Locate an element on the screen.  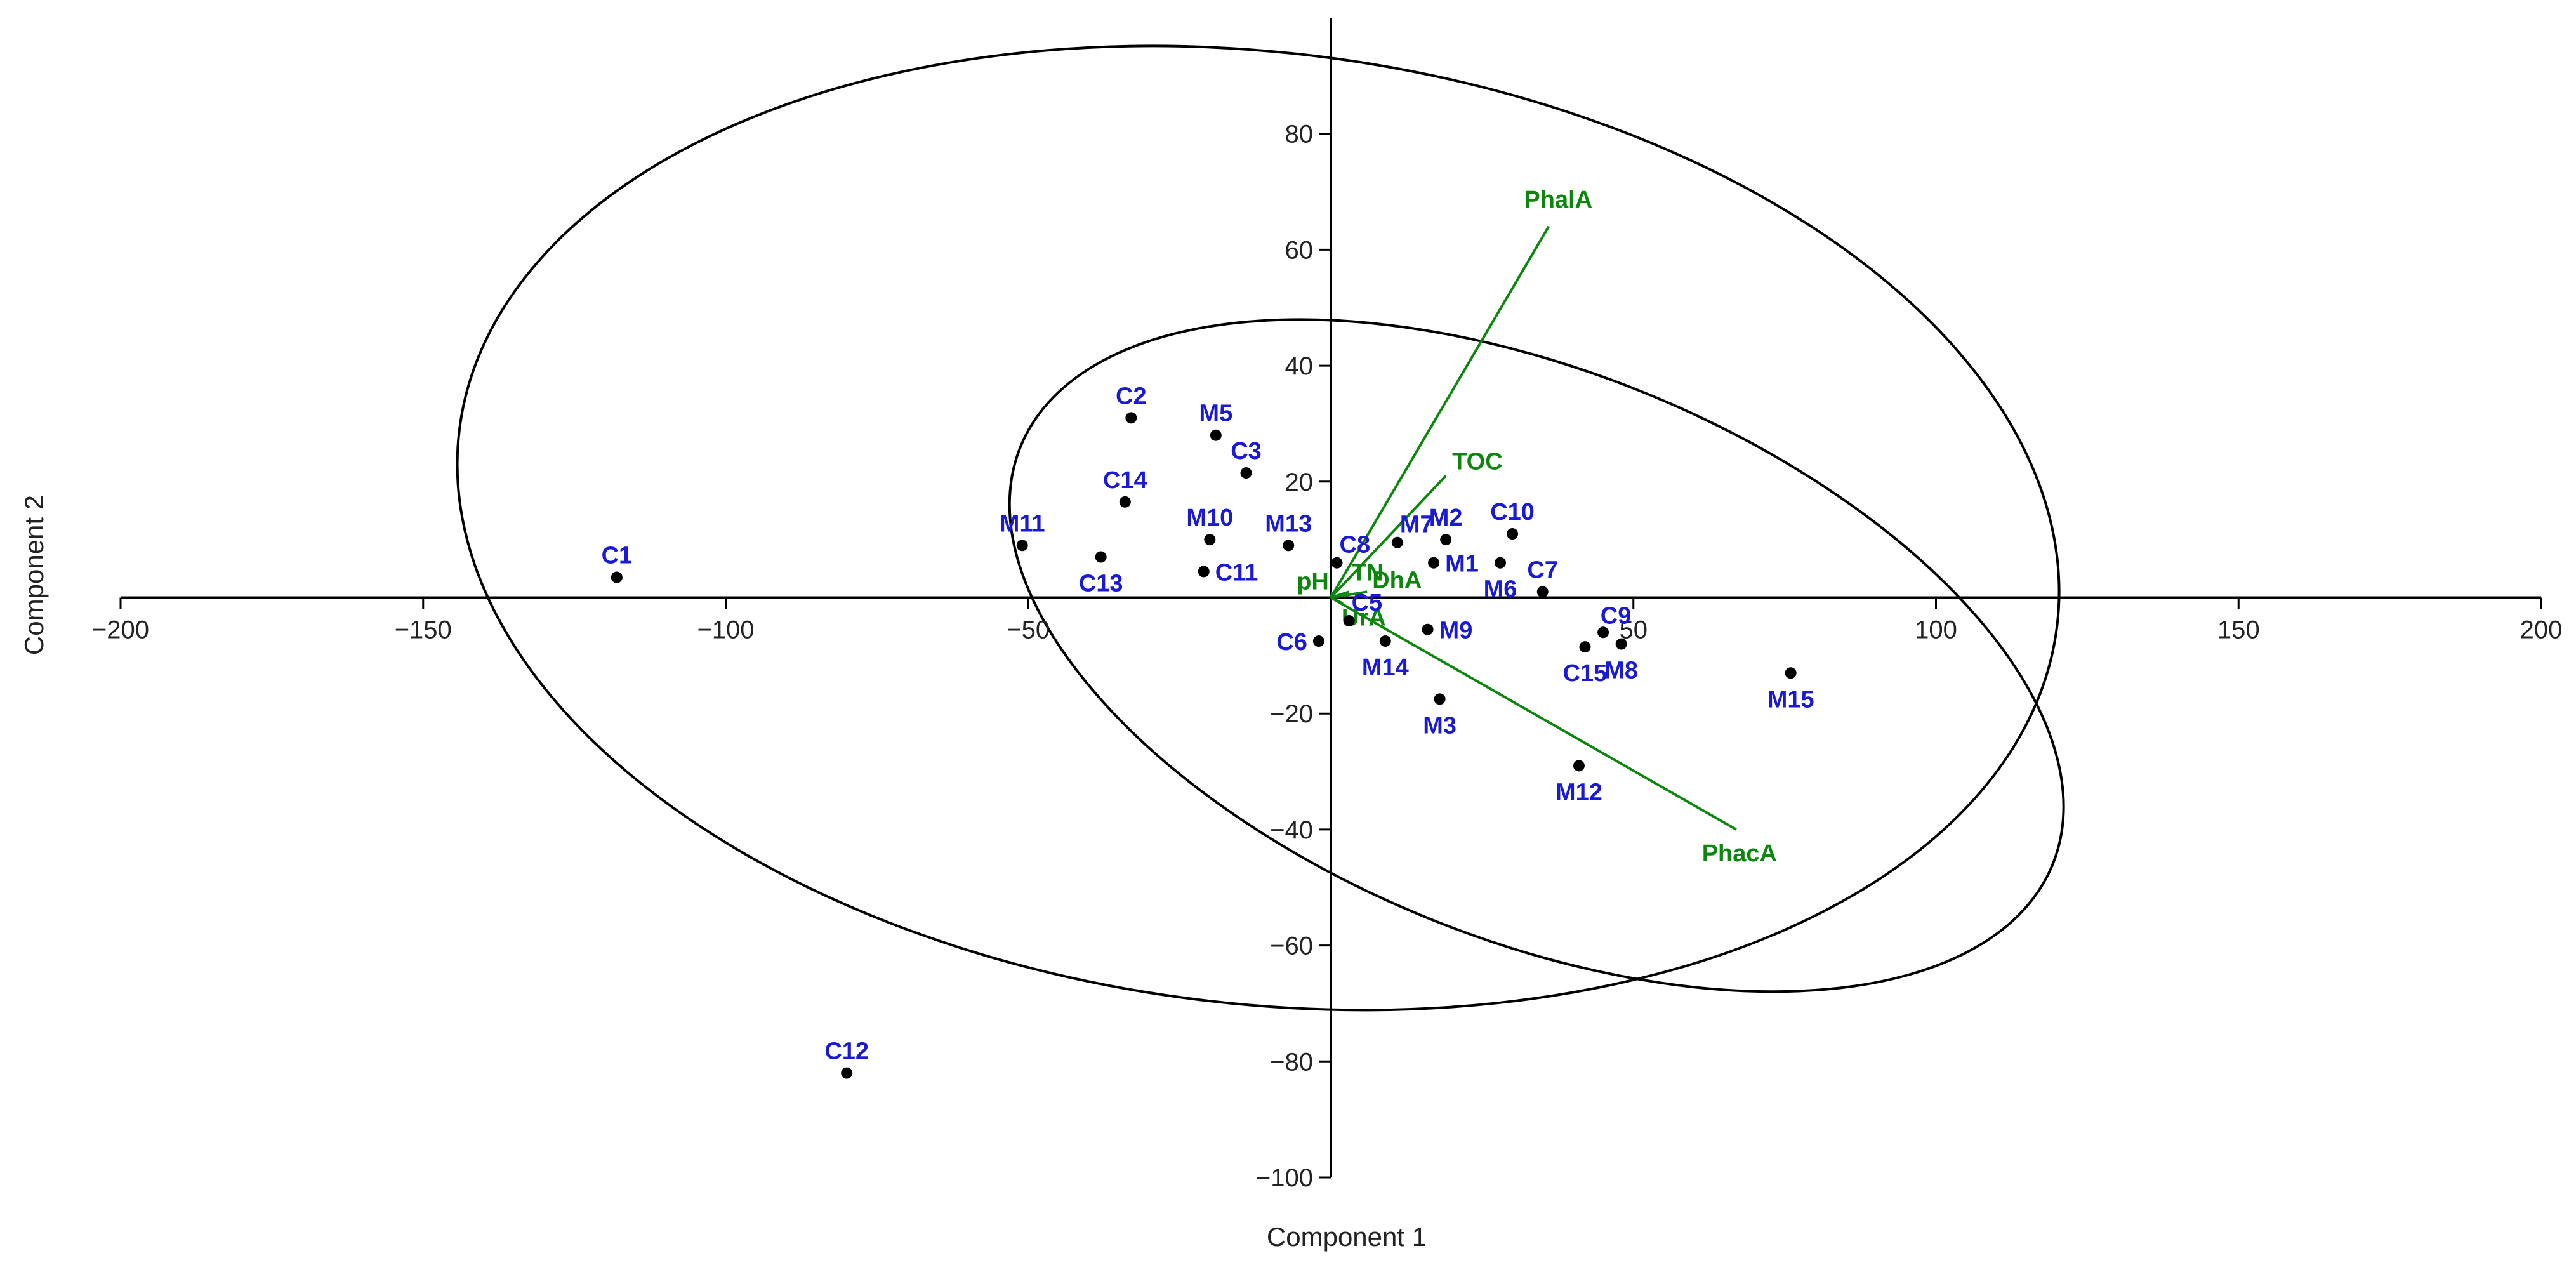
x-tick-label: 200 is located at coordinates (2541, 630).